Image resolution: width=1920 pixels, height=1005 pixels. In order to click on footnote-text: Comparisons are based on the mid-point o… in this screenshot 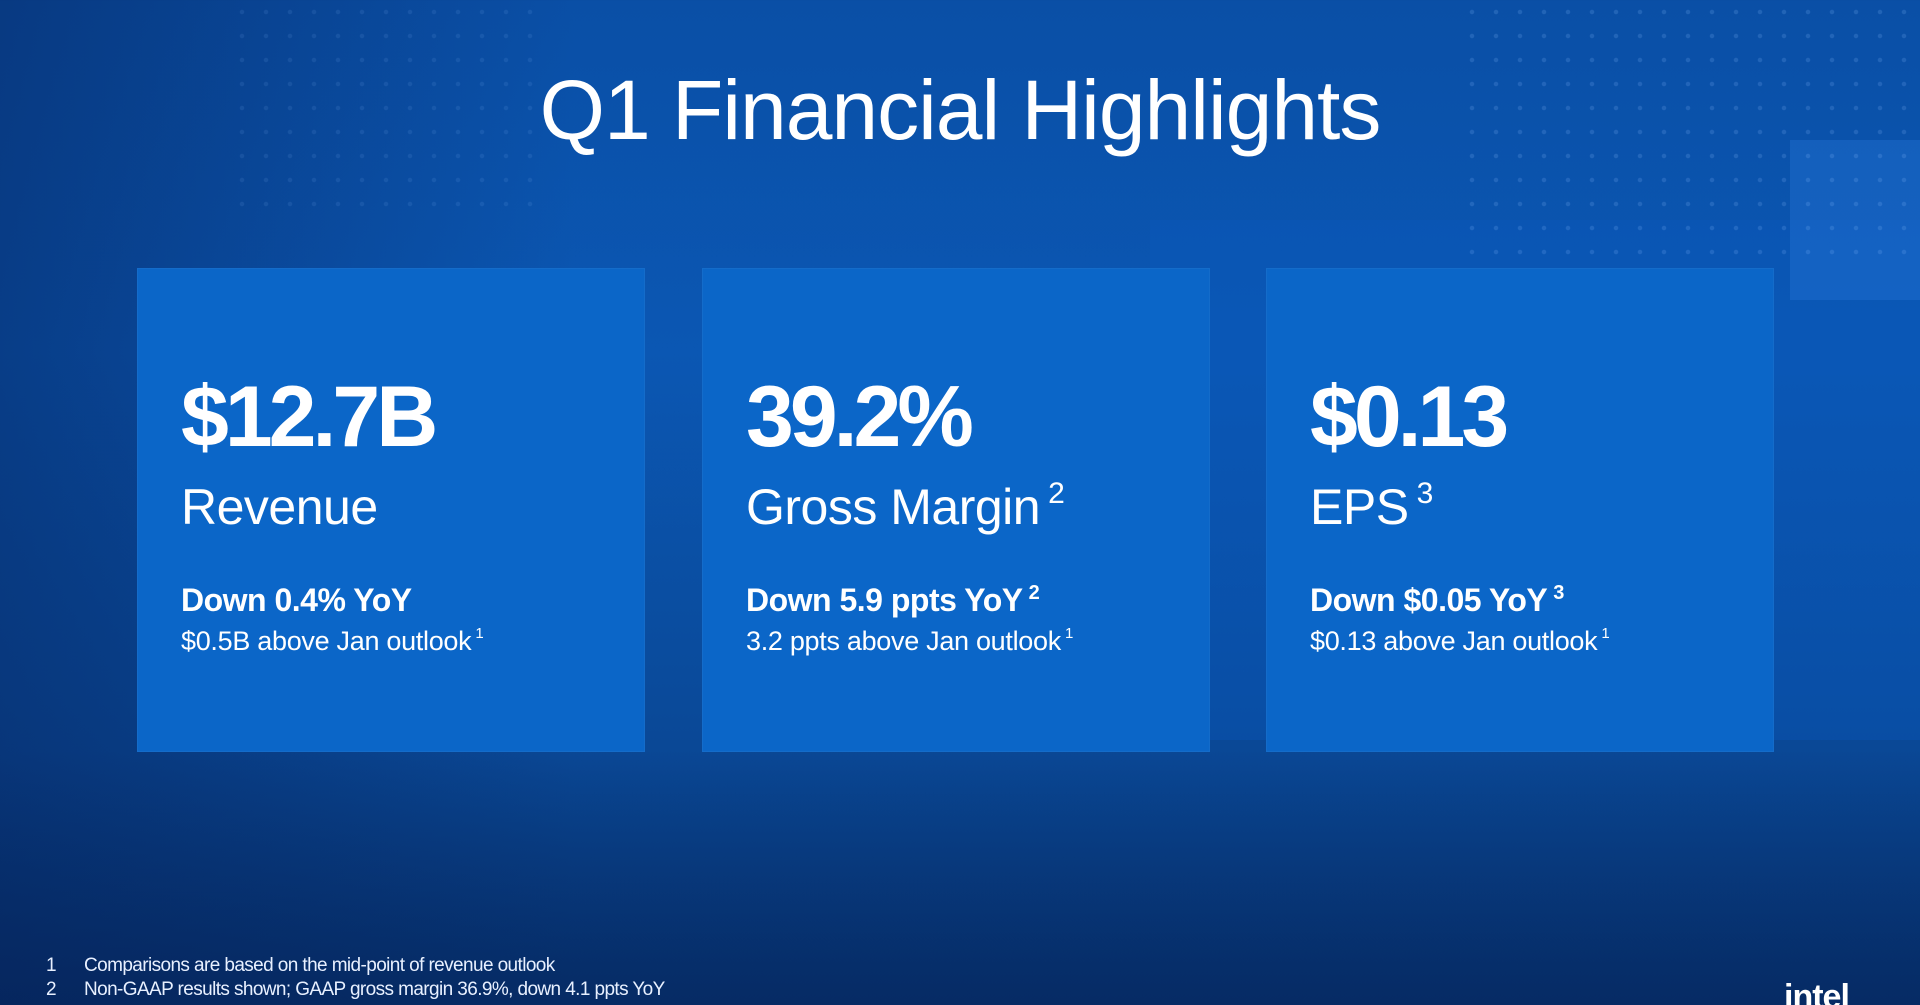, I will do `click(319, 965)`.